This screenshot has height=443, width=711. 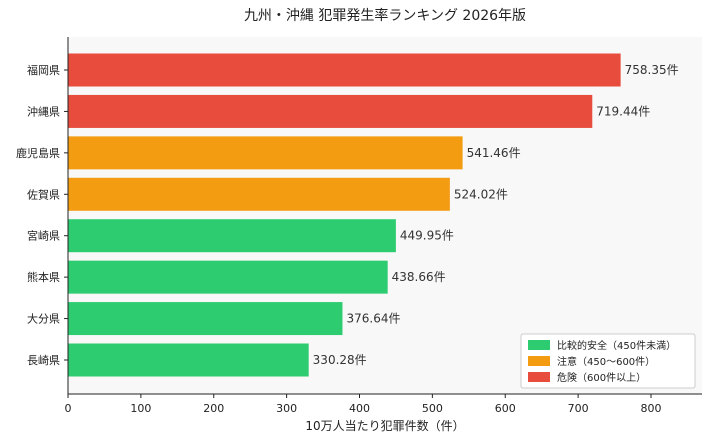 I want to click on x-tick-label: 100, so click(x=140, y=408).